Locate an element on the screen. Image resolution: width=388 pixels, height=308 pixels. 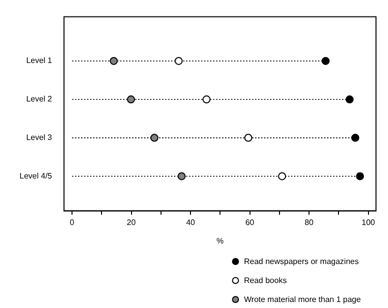
x-tick-label: 80 is located at coordinates (309, 222).